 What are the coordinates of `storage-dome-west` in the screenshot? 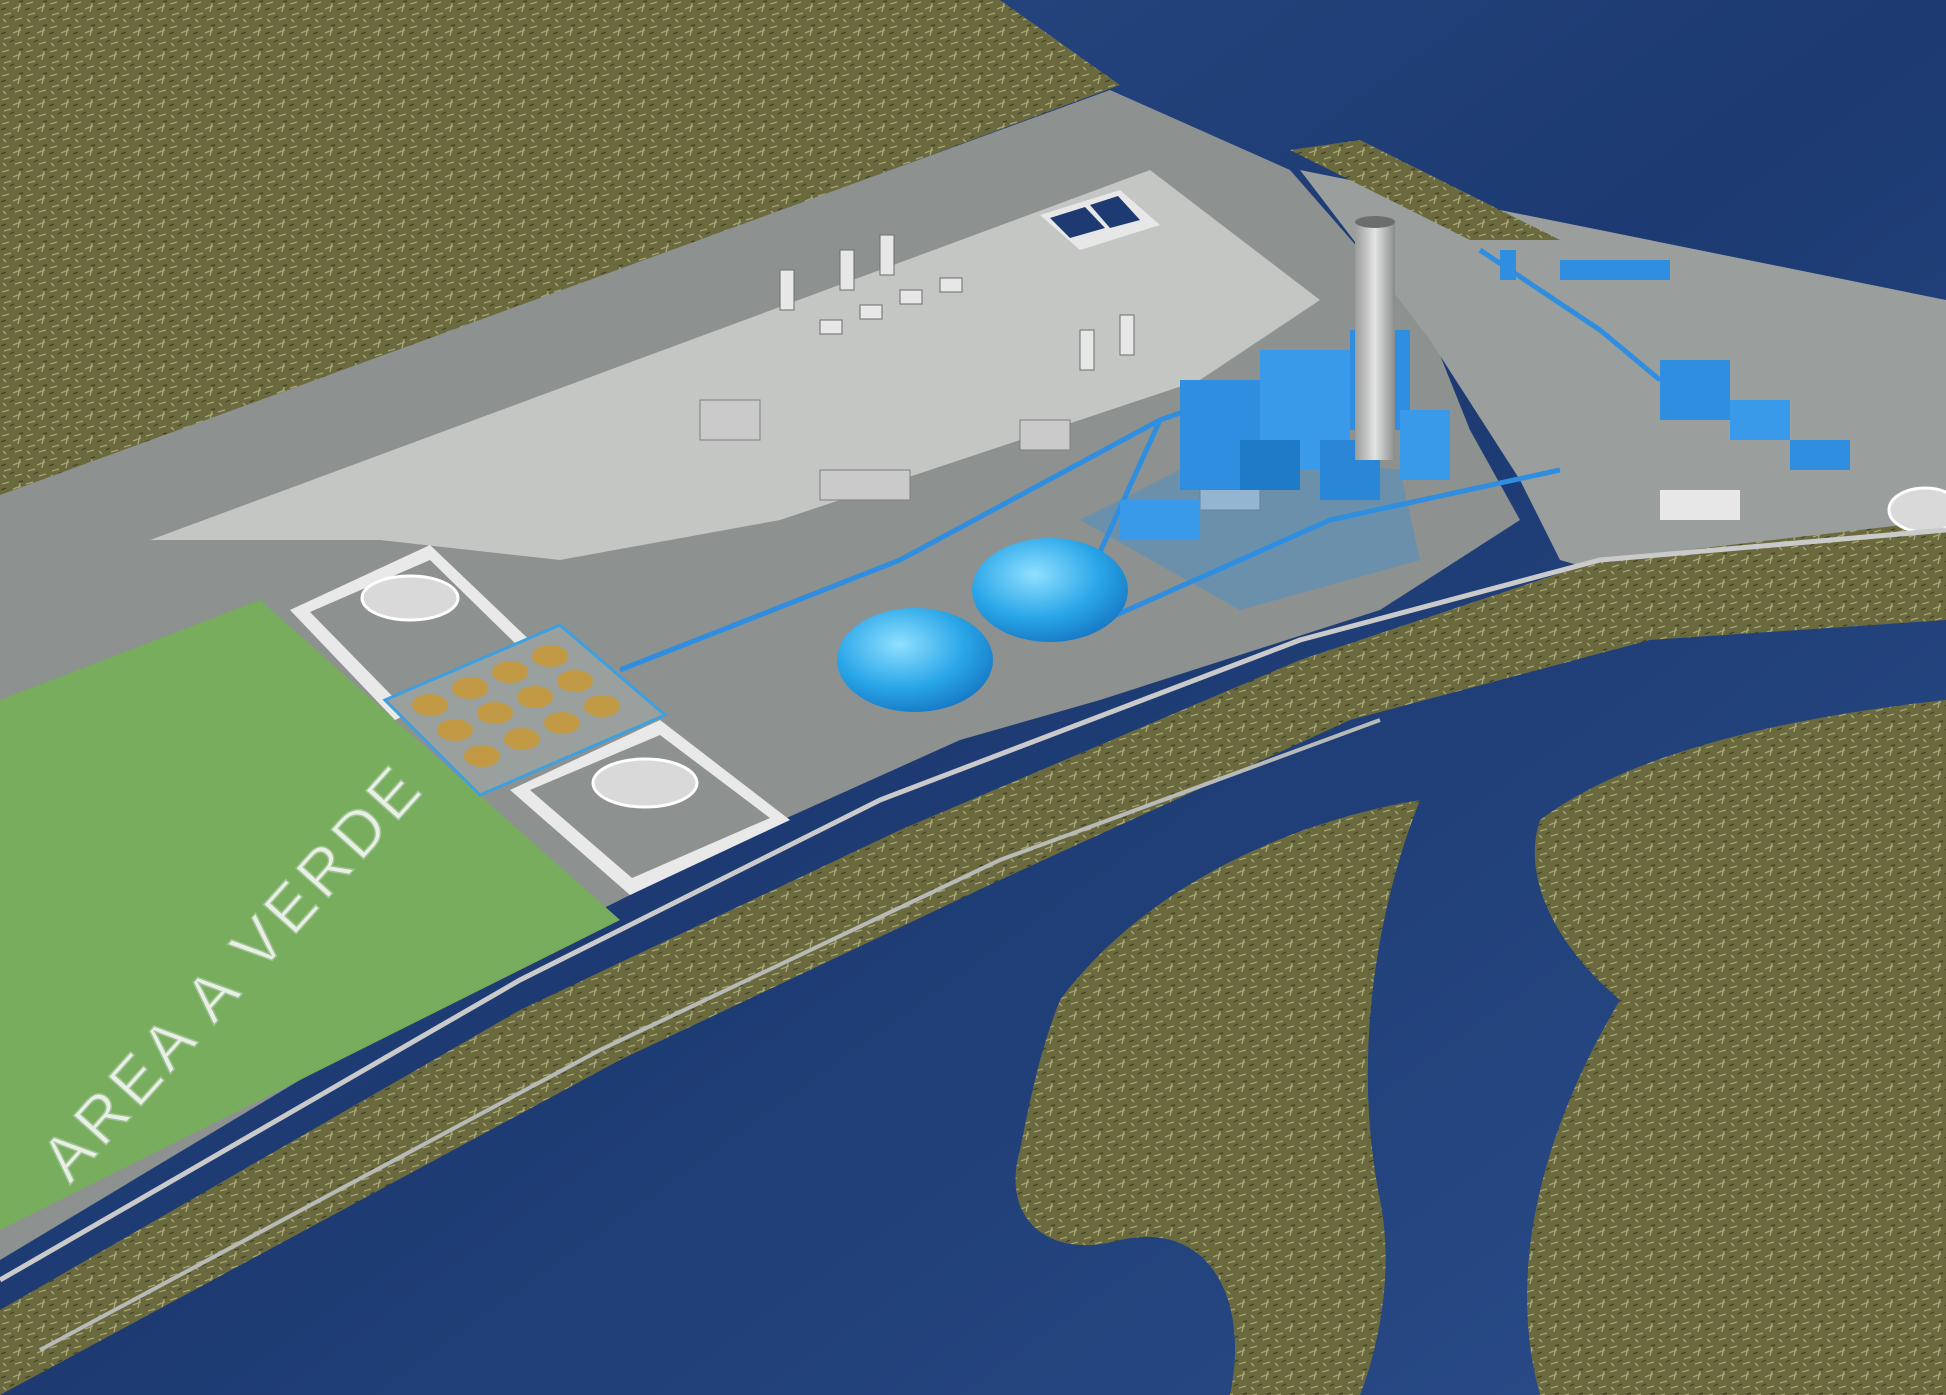 It's located at (915, 660).